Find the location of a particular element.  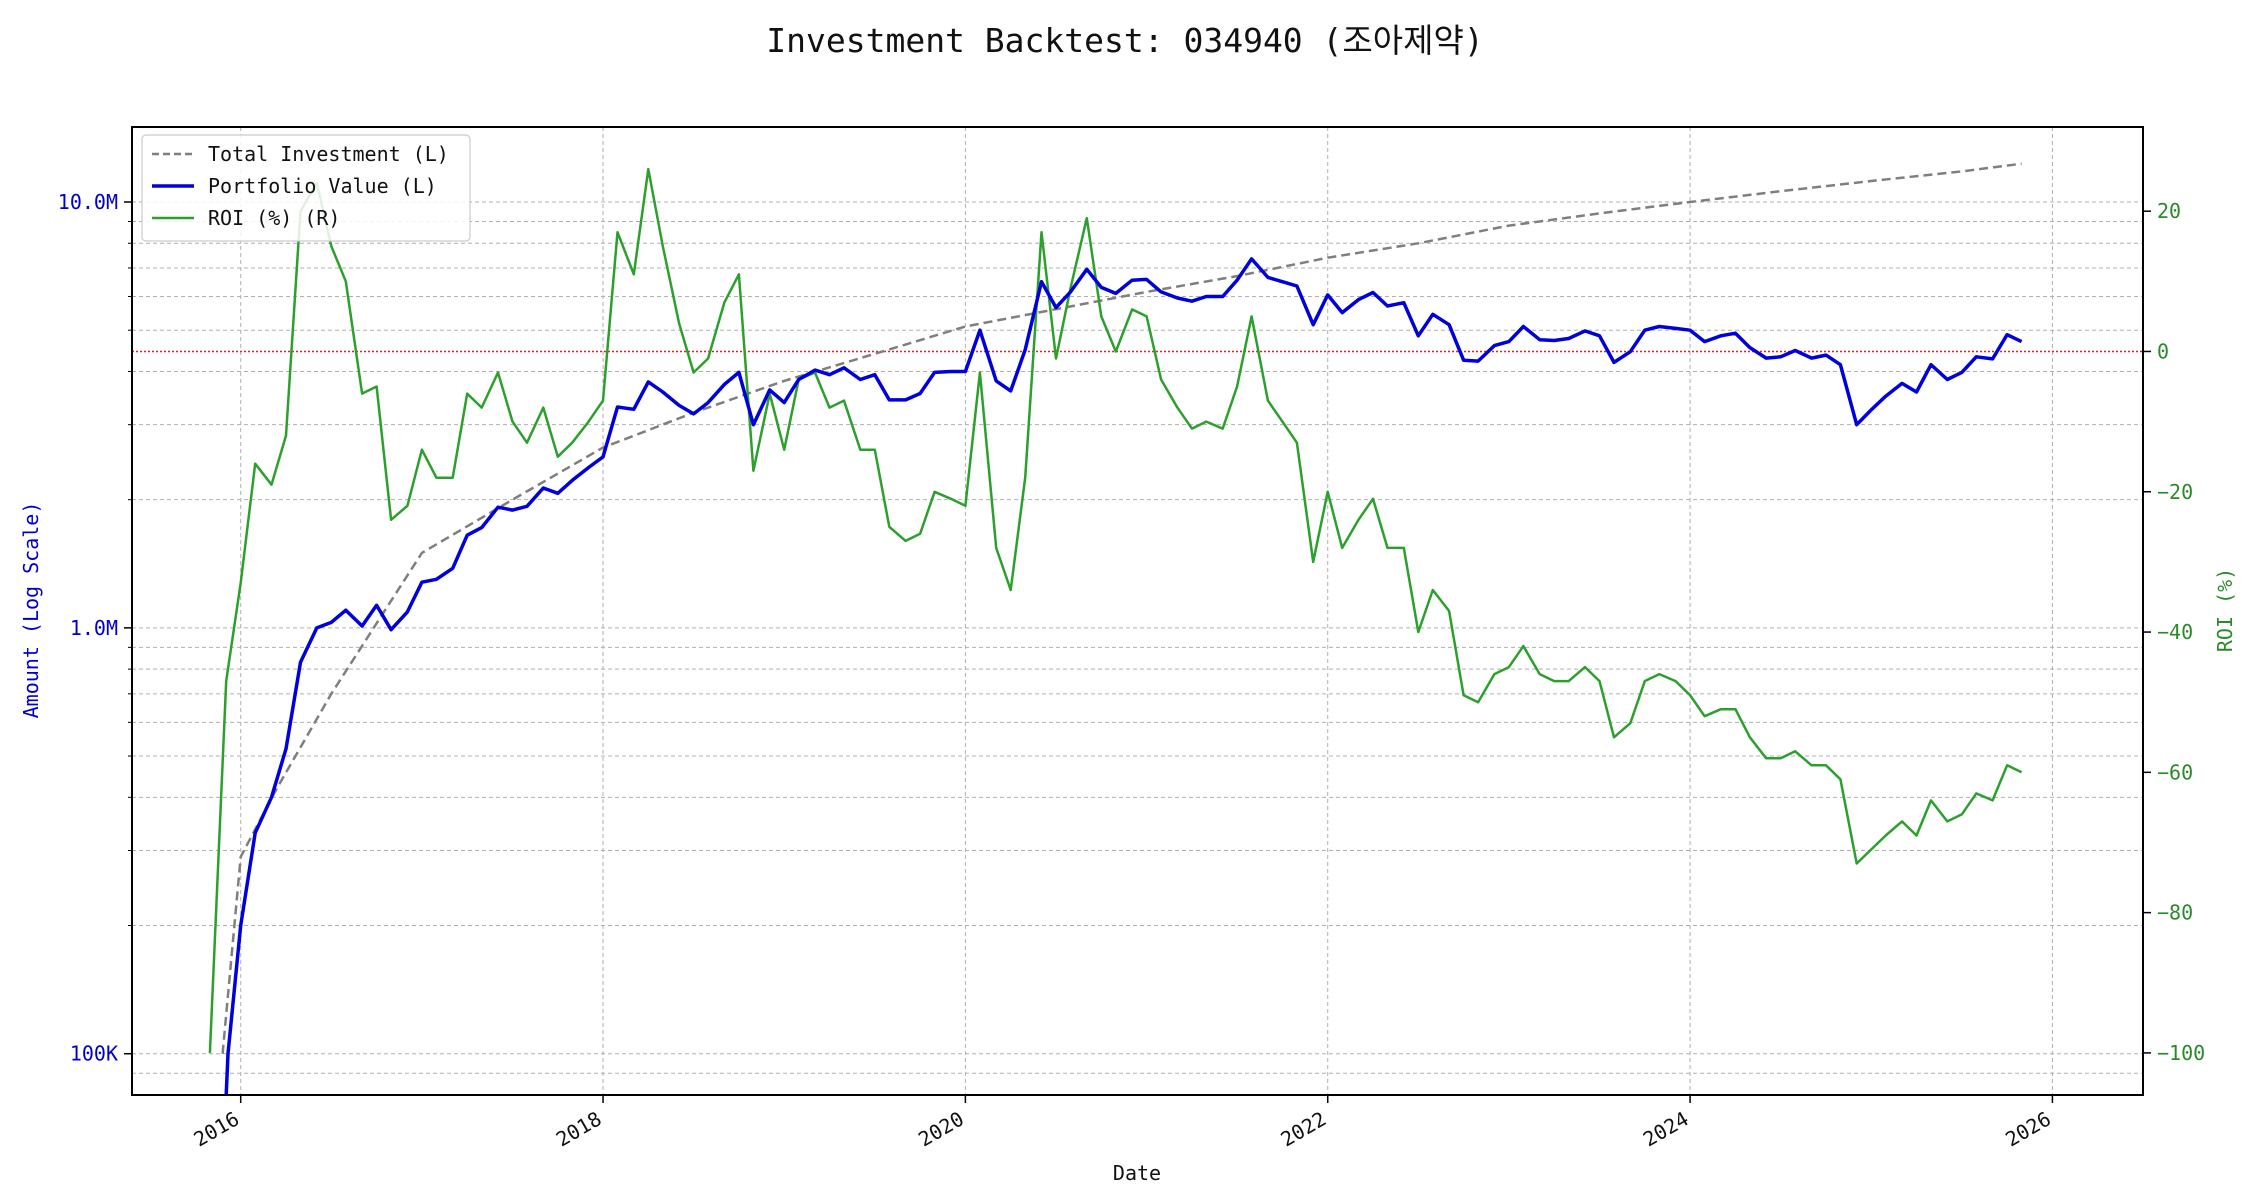

left-tick-label: 10.0M is located at coordinates (88, 202).